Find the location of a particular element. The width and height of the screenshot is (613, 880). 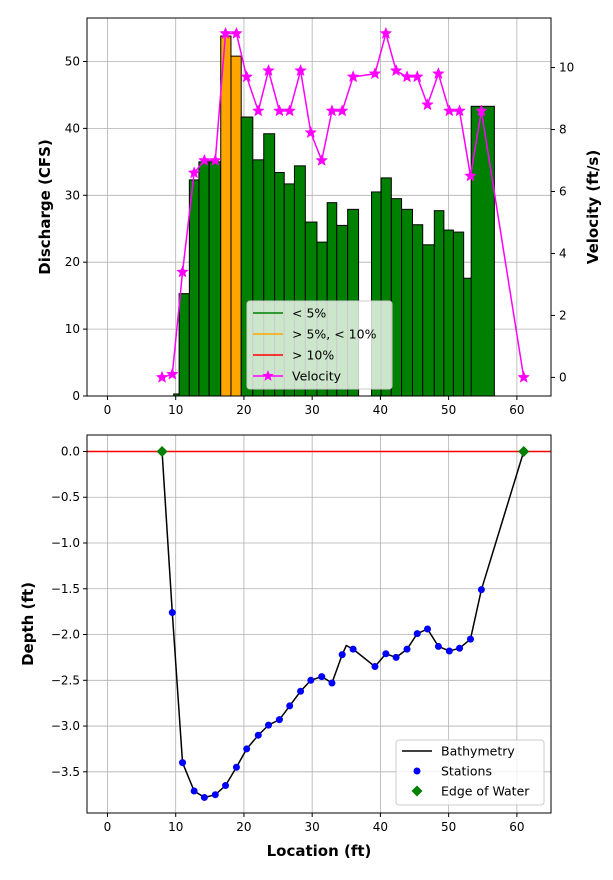

top-legend-box is located at coordinates (319, 345).